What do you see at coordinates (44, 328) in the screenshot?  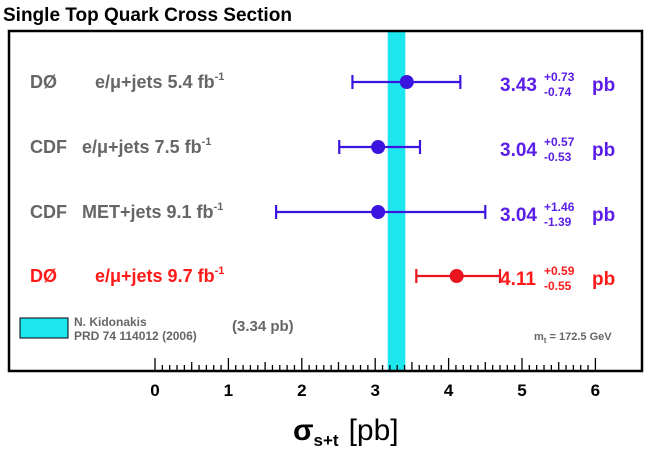 I see `legend-swatch` at bounding box center [44, 328].